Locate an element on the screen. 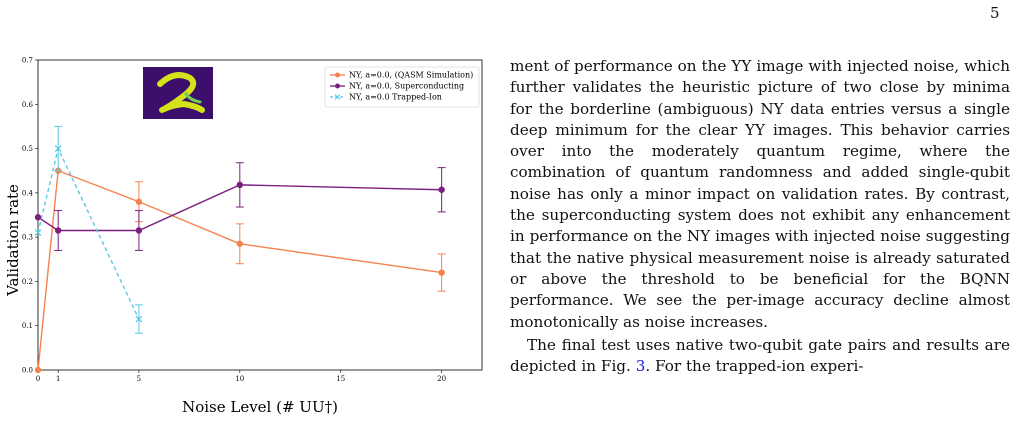  page-number: 5 is located at coordinates (995, 13).